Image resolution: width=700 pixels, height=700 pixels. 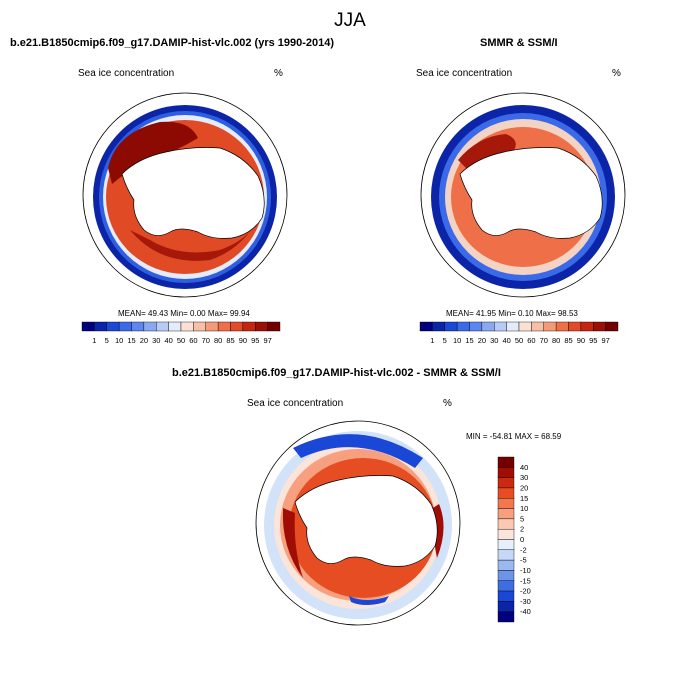 I want to click on diff-colorbar-tick-label: -5, so click(x=523, y=560).